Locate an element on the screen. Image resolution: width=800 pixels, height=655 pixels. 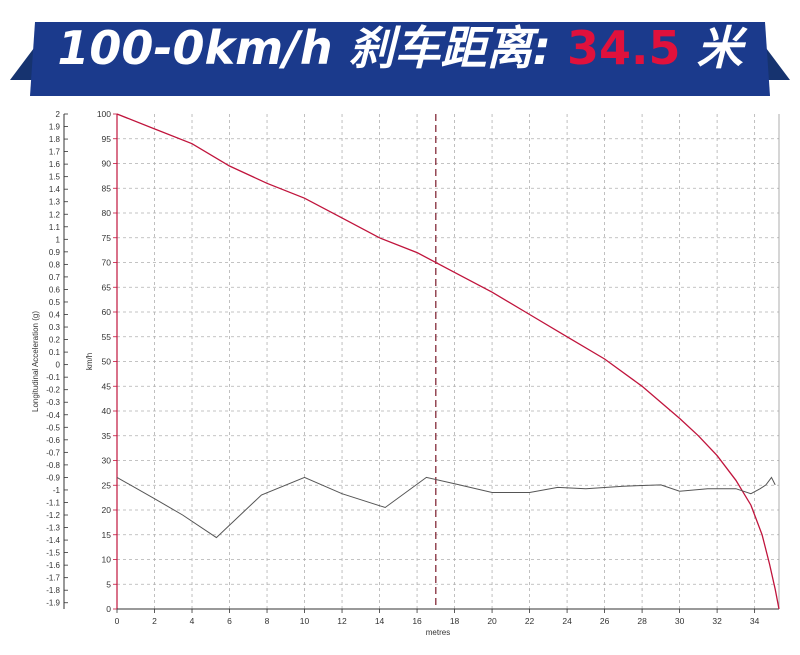
speed-tick-label: 0 is located at coordinates (108, 609).